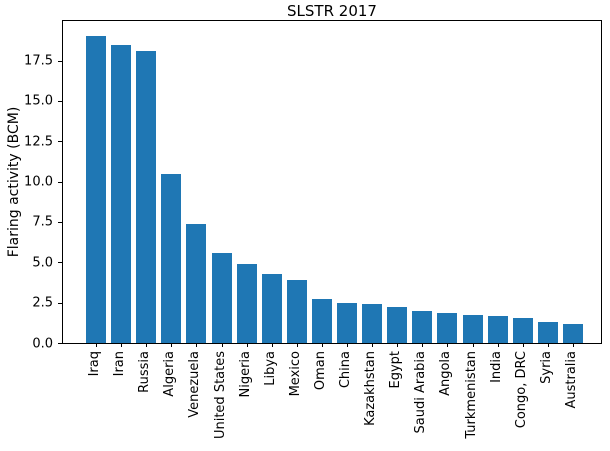 The width and height of the screenshot is (610, 451). What do you see at coordinates (94, 364) in the screenshot?
I see `x-tick-label: Iraq` at bounding box center [94, 364].